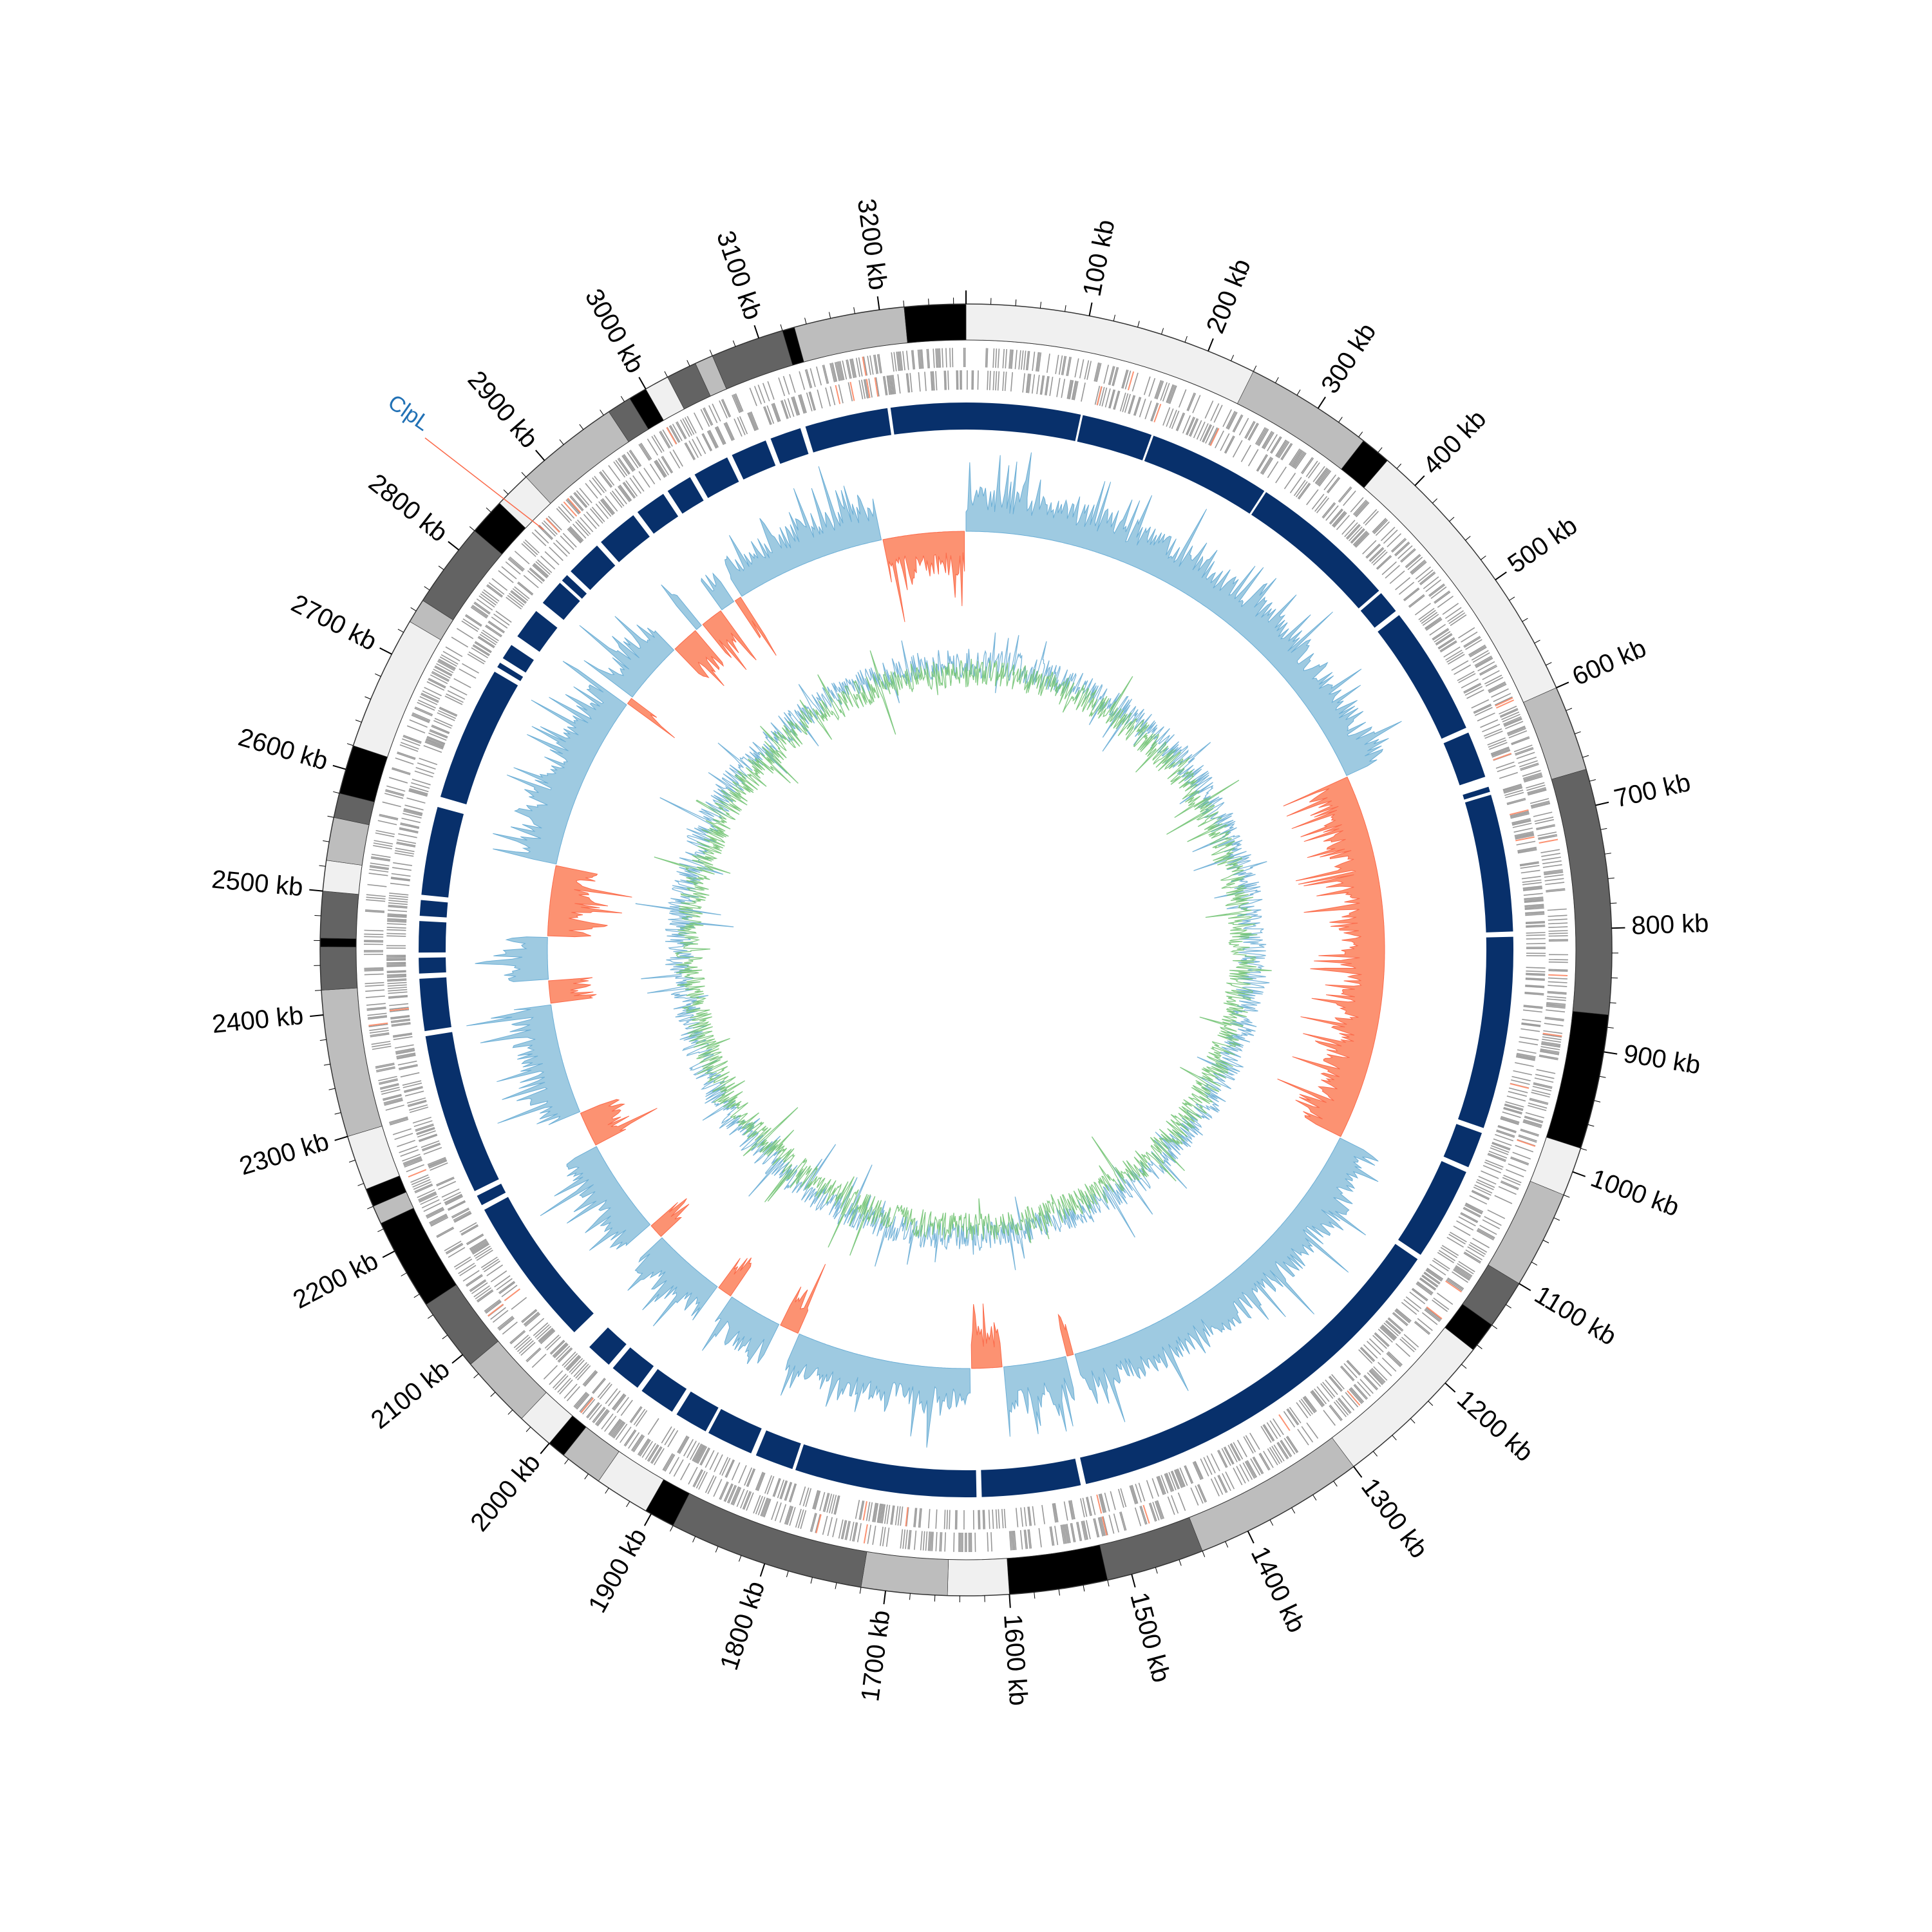  Describe the element at coordinates (336, 1281) in the screenshot. I see `scale-label: 2200 kb` at that location.